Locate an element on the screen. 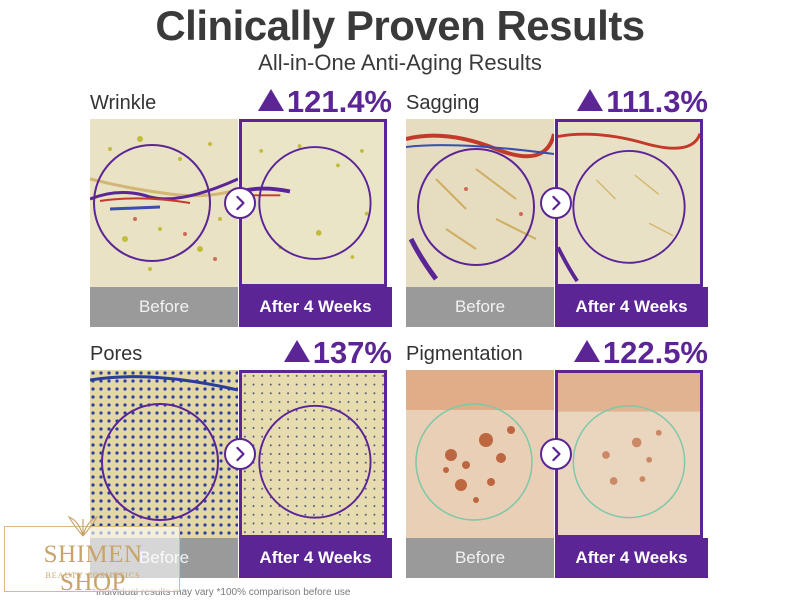 This screenshot has height=600, width=800. improvement-percent: 122.5% is located at coordinates (640, 353).